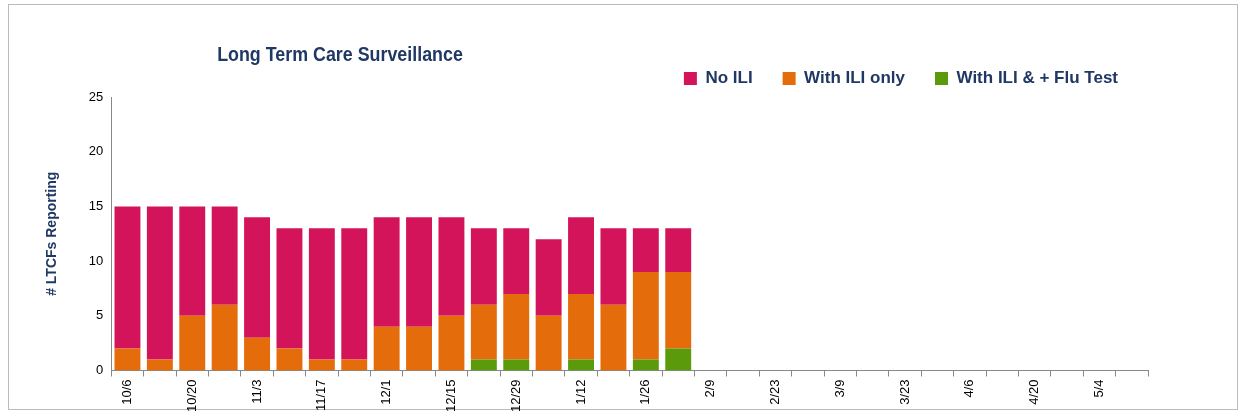  I want to click on legend-label: No ILI, so click(729, 78).